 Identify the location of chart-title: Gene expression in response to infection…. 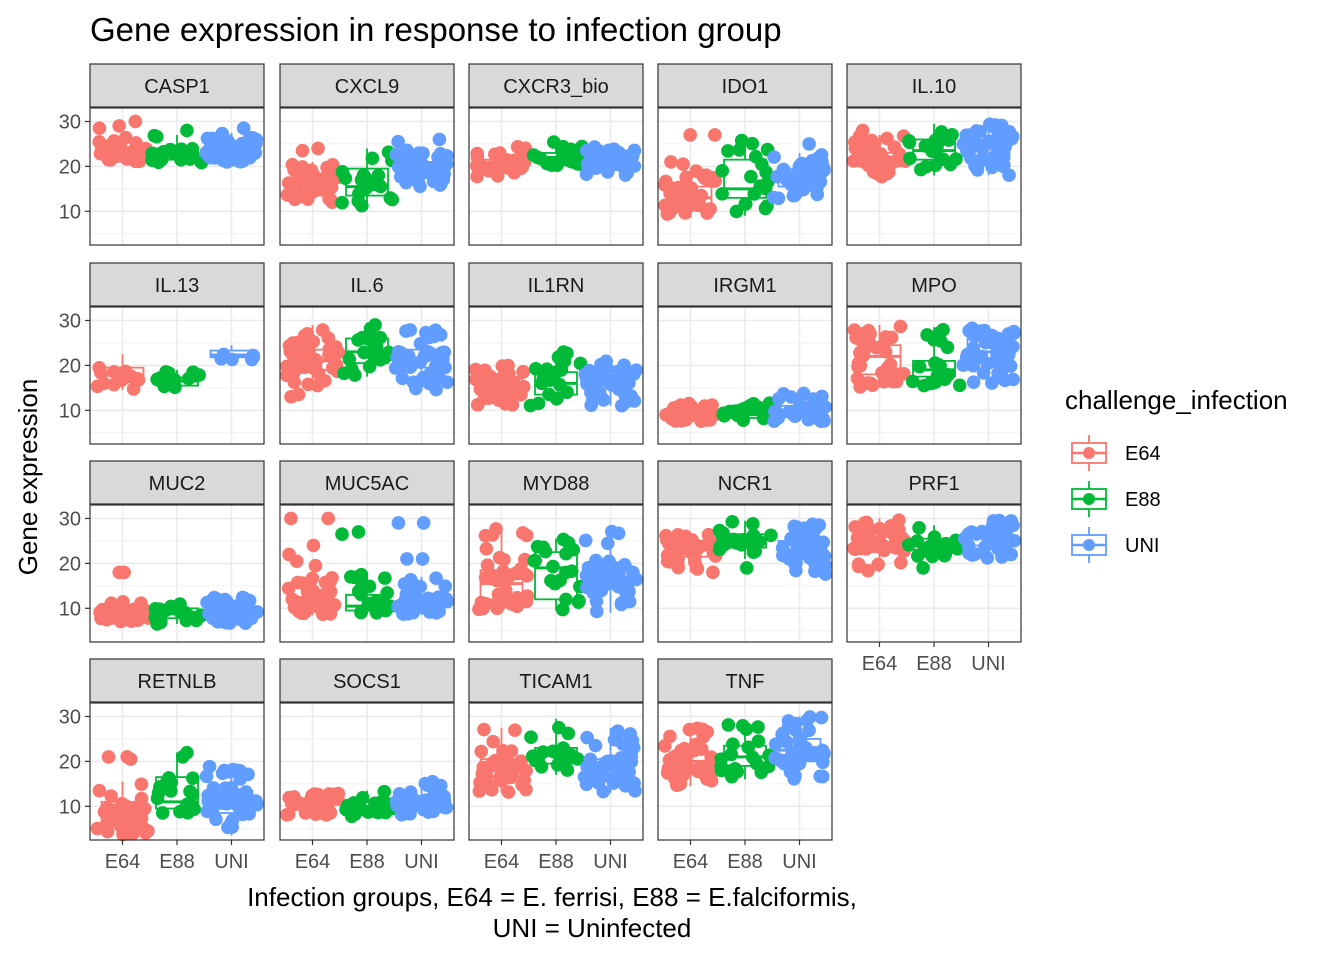
(436, 29).